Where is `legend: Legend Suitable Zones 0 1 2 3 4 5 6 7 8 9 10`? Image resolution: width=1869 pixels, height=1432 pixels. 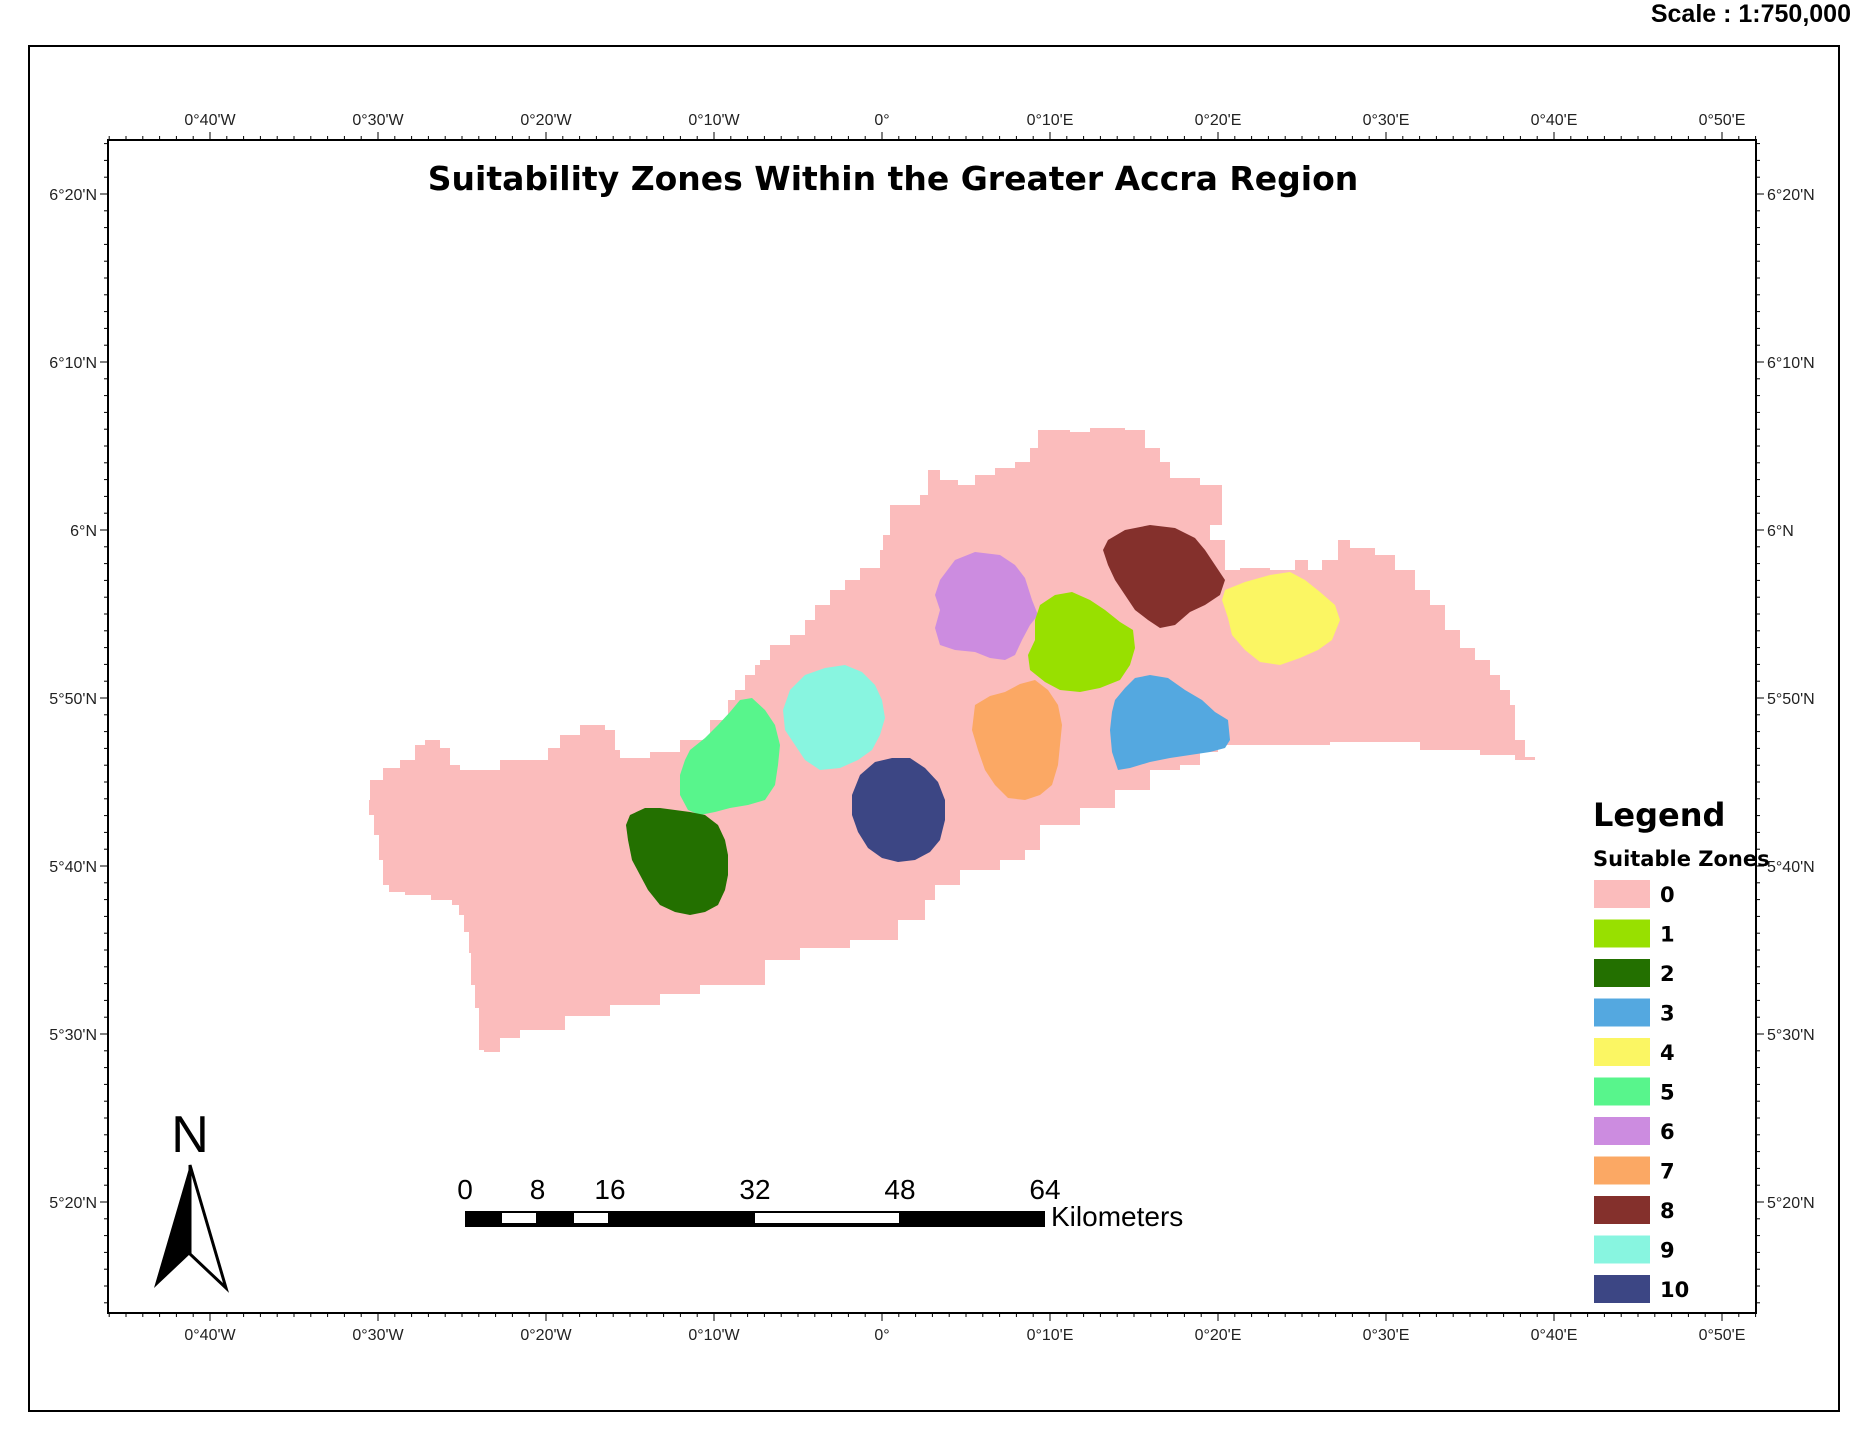 legend: Legend Suitable Zones 0 1 2 3 4 5 6 7 8 9 10 is located at coordinates (1681, 1049).